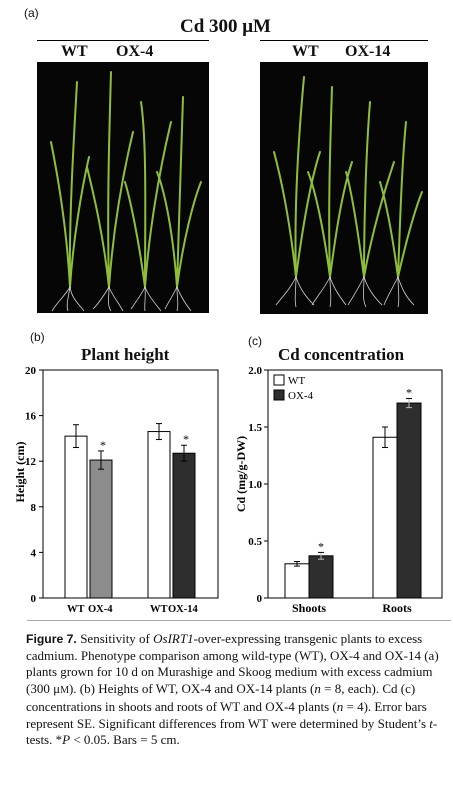 The height and width of the screenshot is (793, 453). I want to click on legend-label-wt: WT, so click(296, 381).